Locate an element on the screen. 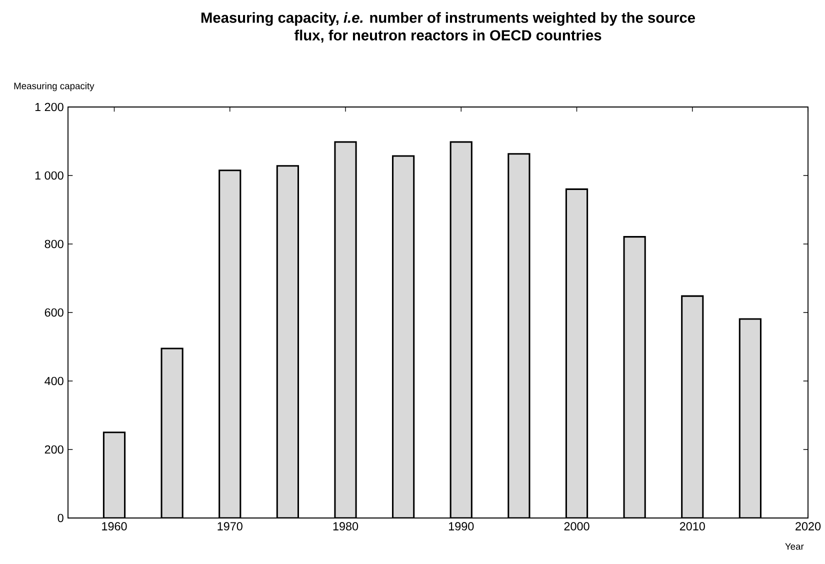  chart-title: Measuring capacity, i.e. number of instruments weighted by the source flux, for neutron reactors in OECD countries is located at coordinates (448, 27).